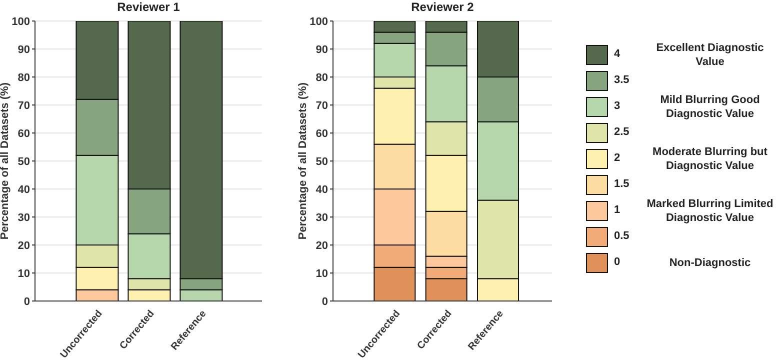 The image size is (776, 360). What do you see at coordinates (617, 106) in the screenshot?
I see `legend-label: 3` at bounding box center [617, 106].